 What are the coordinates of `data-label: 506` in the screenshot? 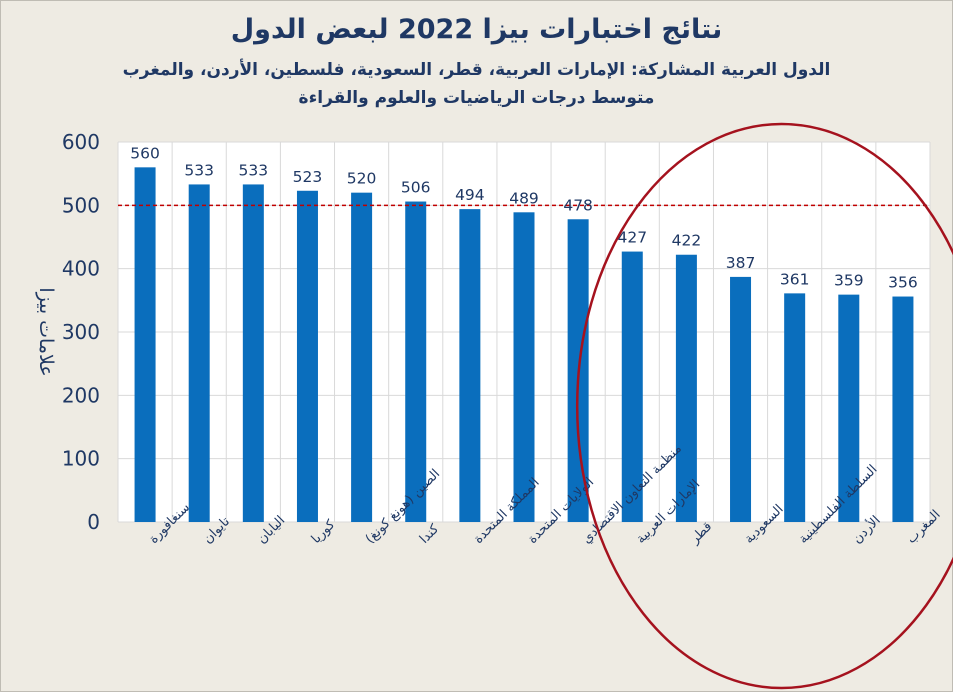 It's located at (416, 188).